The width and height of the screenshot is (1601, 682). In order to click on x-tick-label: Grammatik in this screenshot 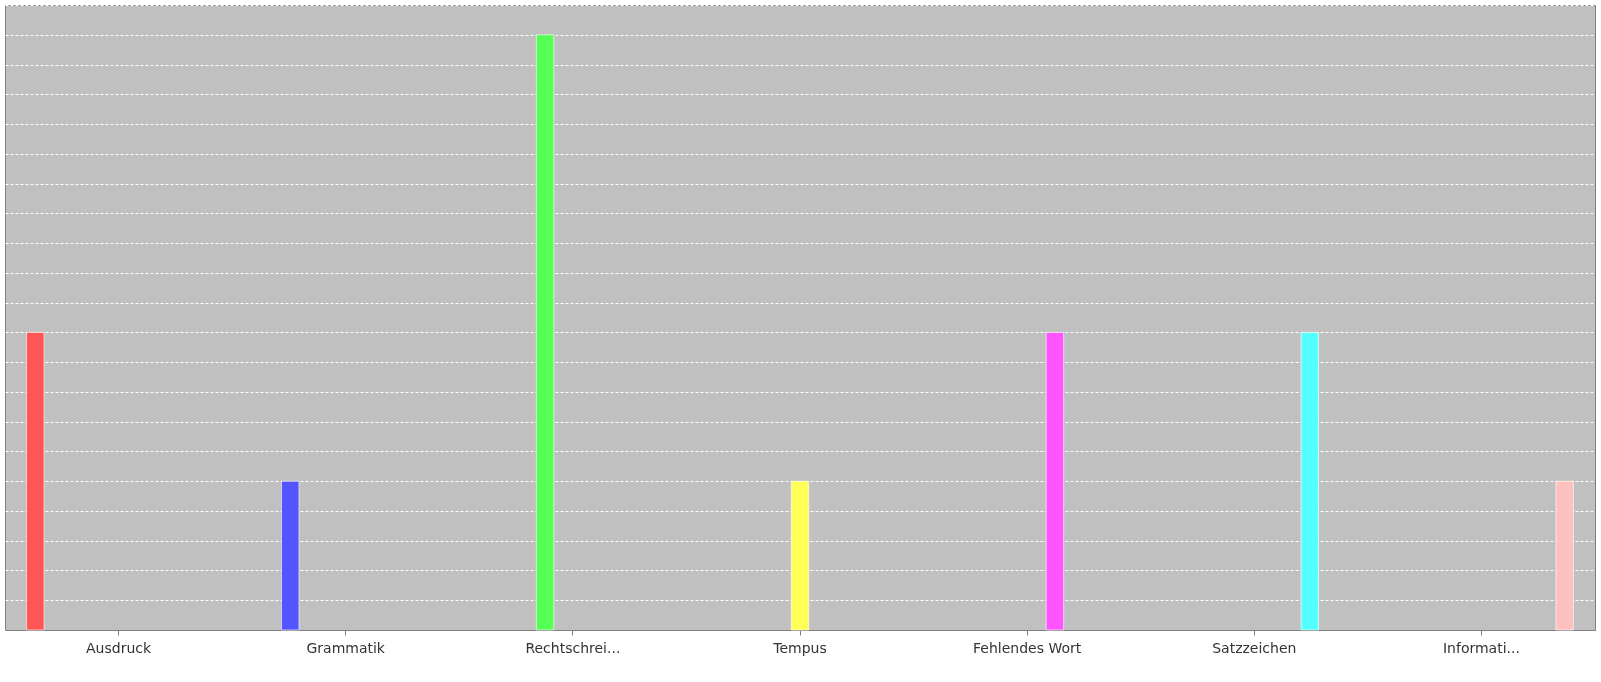, I will do `click(346, 647)`.